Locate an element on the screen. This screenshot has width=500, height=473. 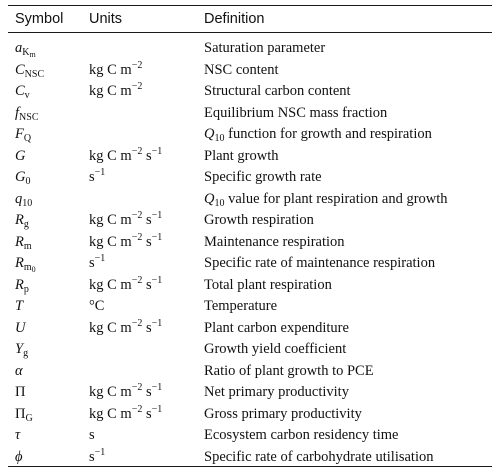
header-units: Units is located at coordinates (106, 19).